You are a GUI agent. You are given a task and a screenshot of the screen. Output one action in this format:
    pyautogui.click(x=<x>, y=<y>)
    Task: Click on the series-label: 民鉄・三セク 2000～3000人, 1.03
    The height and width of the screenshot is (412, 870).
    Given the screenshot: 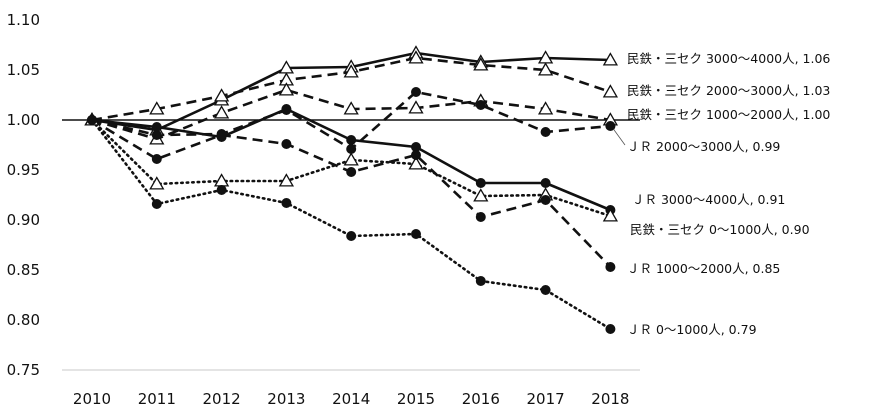 What is the action you would take?
    pyautogui.click(x=728, y=90)
    